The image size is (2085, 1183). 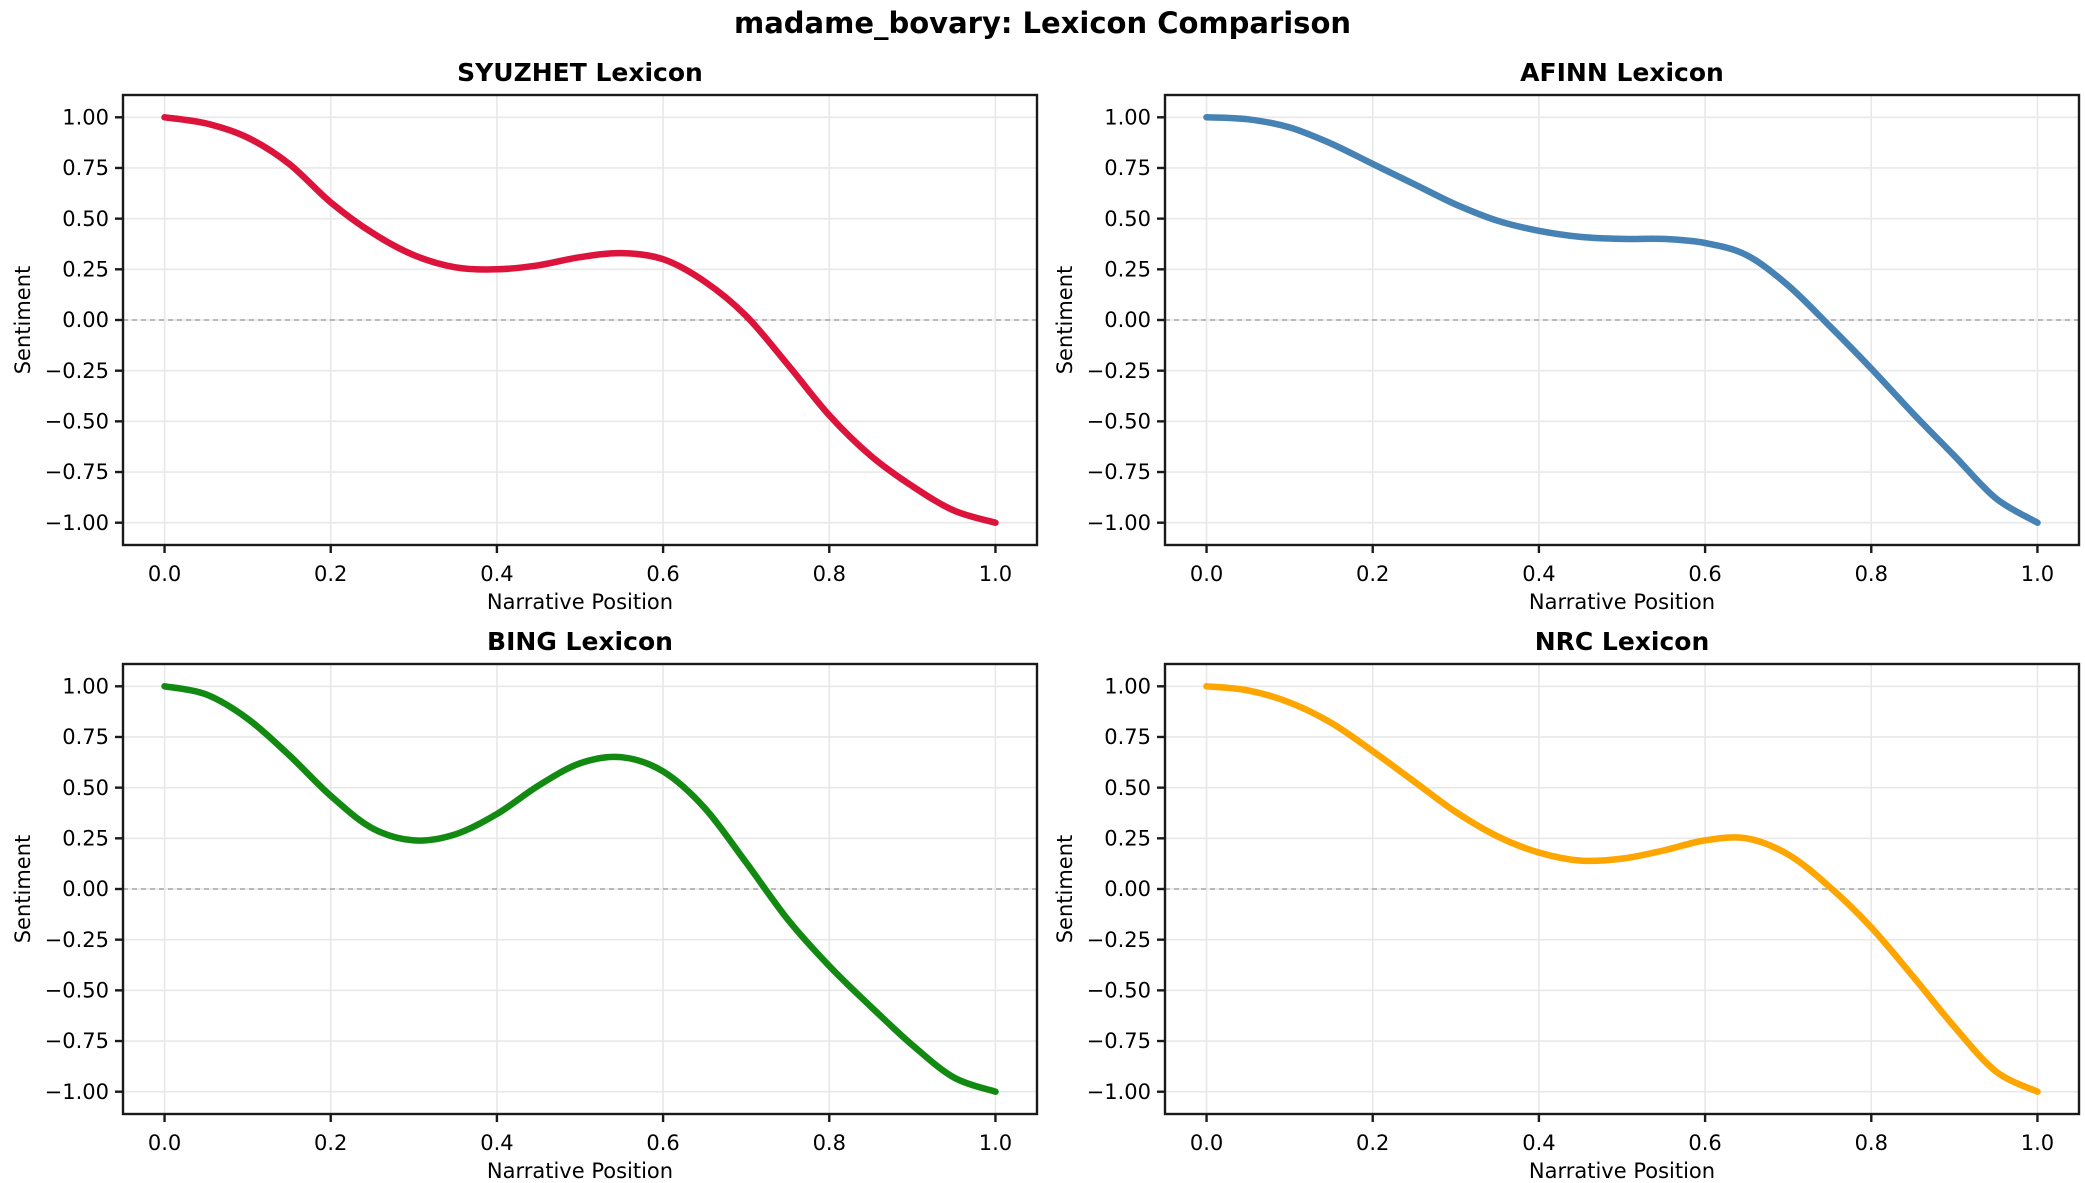 What do you see at coordinates (1622, 641) in the screenshot?
I see `subplot-title: NRC Lexicon` at bounding box center [1622, 641].